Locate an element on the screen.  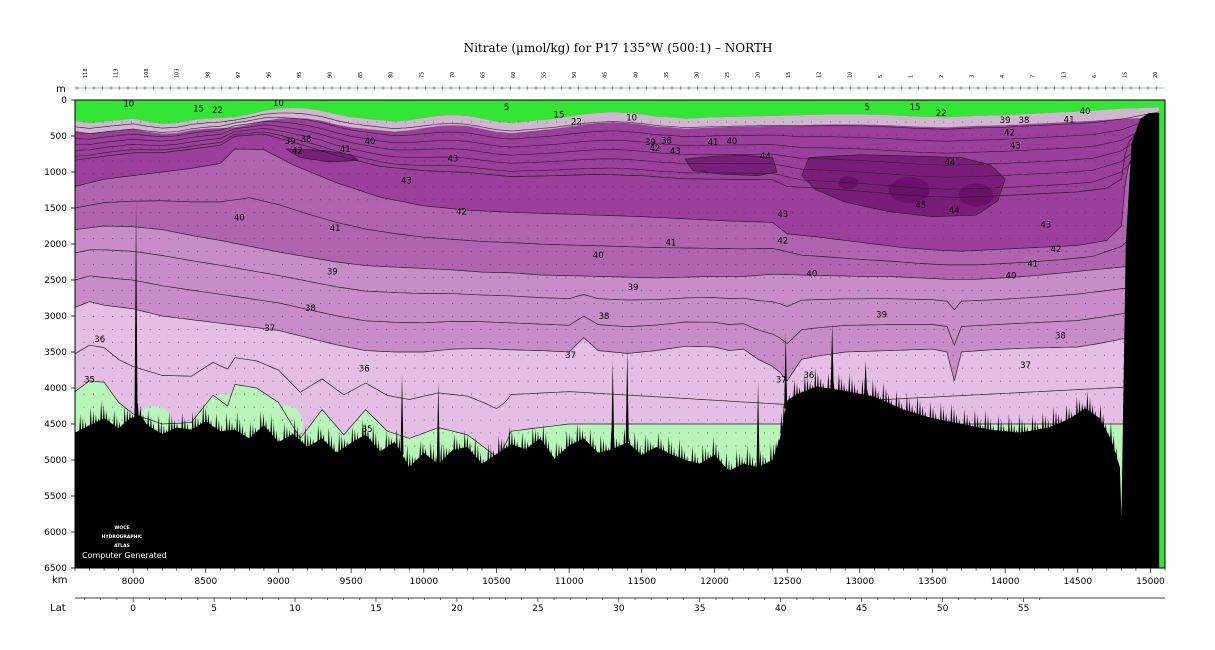
distance-unit-label: km is located at coordinates (60, 580).